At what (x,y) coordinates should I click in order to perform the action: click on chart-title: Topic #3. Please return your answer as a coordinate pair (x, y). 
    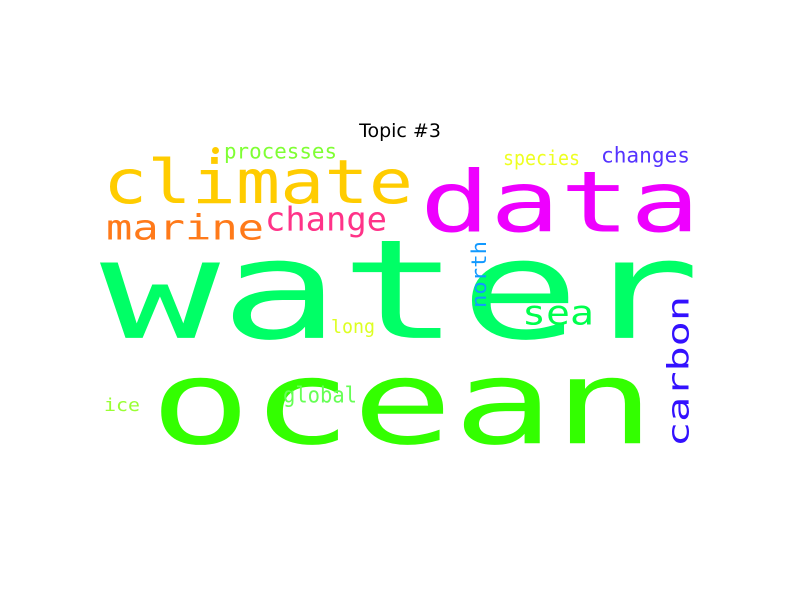
    Looking at the image, I should click on (400, 131).